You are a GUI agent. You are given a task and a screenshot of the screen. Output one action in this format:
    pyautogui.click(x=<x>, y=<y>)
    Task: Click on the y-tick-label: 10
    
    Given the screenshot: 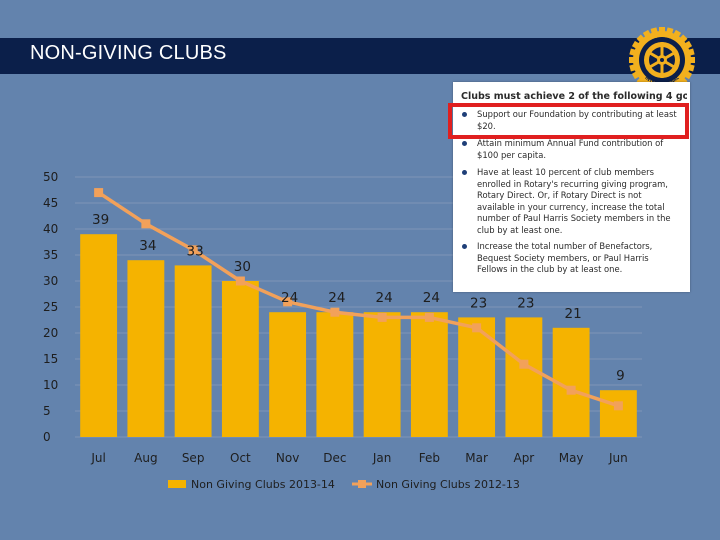 What is the action you would take?
    pyautogui.click(x=50, y=385)
    